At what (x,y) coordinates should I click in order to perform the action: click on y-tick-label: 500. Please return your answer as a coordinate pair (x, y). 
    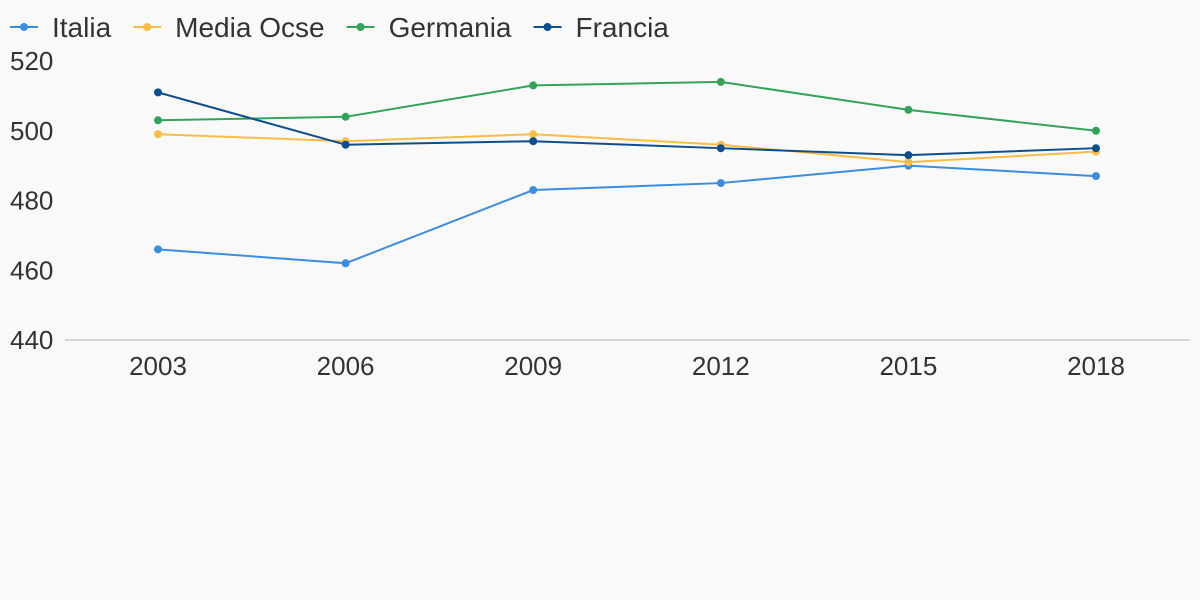
    Looking at the image, I should click on (31, 131).